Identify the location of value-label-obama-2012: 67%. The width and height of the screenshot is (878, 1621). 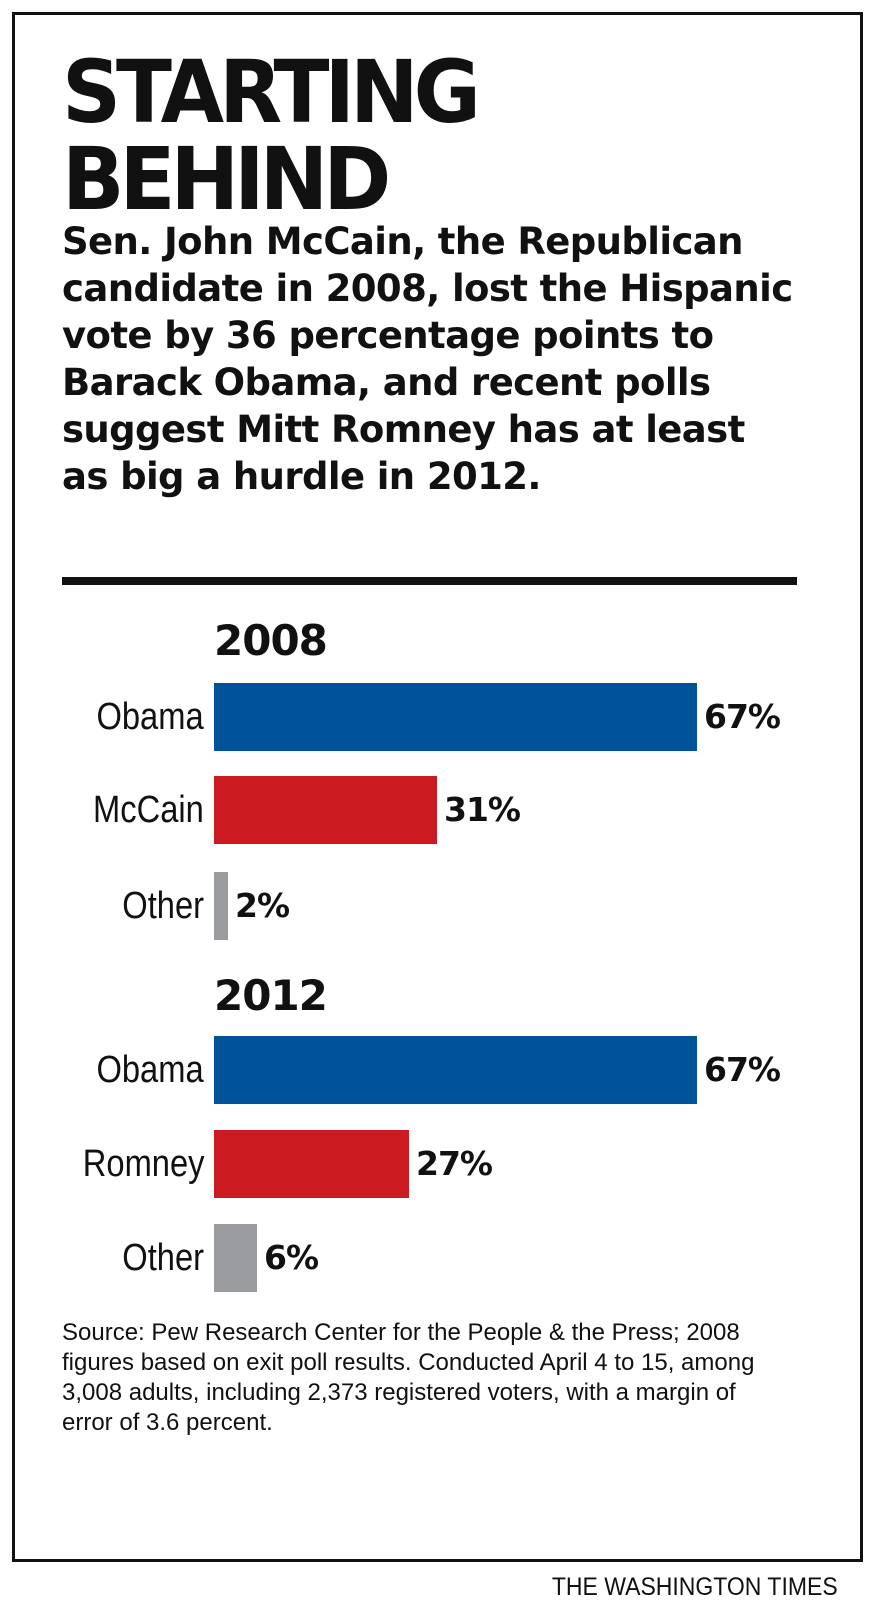
(742, 1069).